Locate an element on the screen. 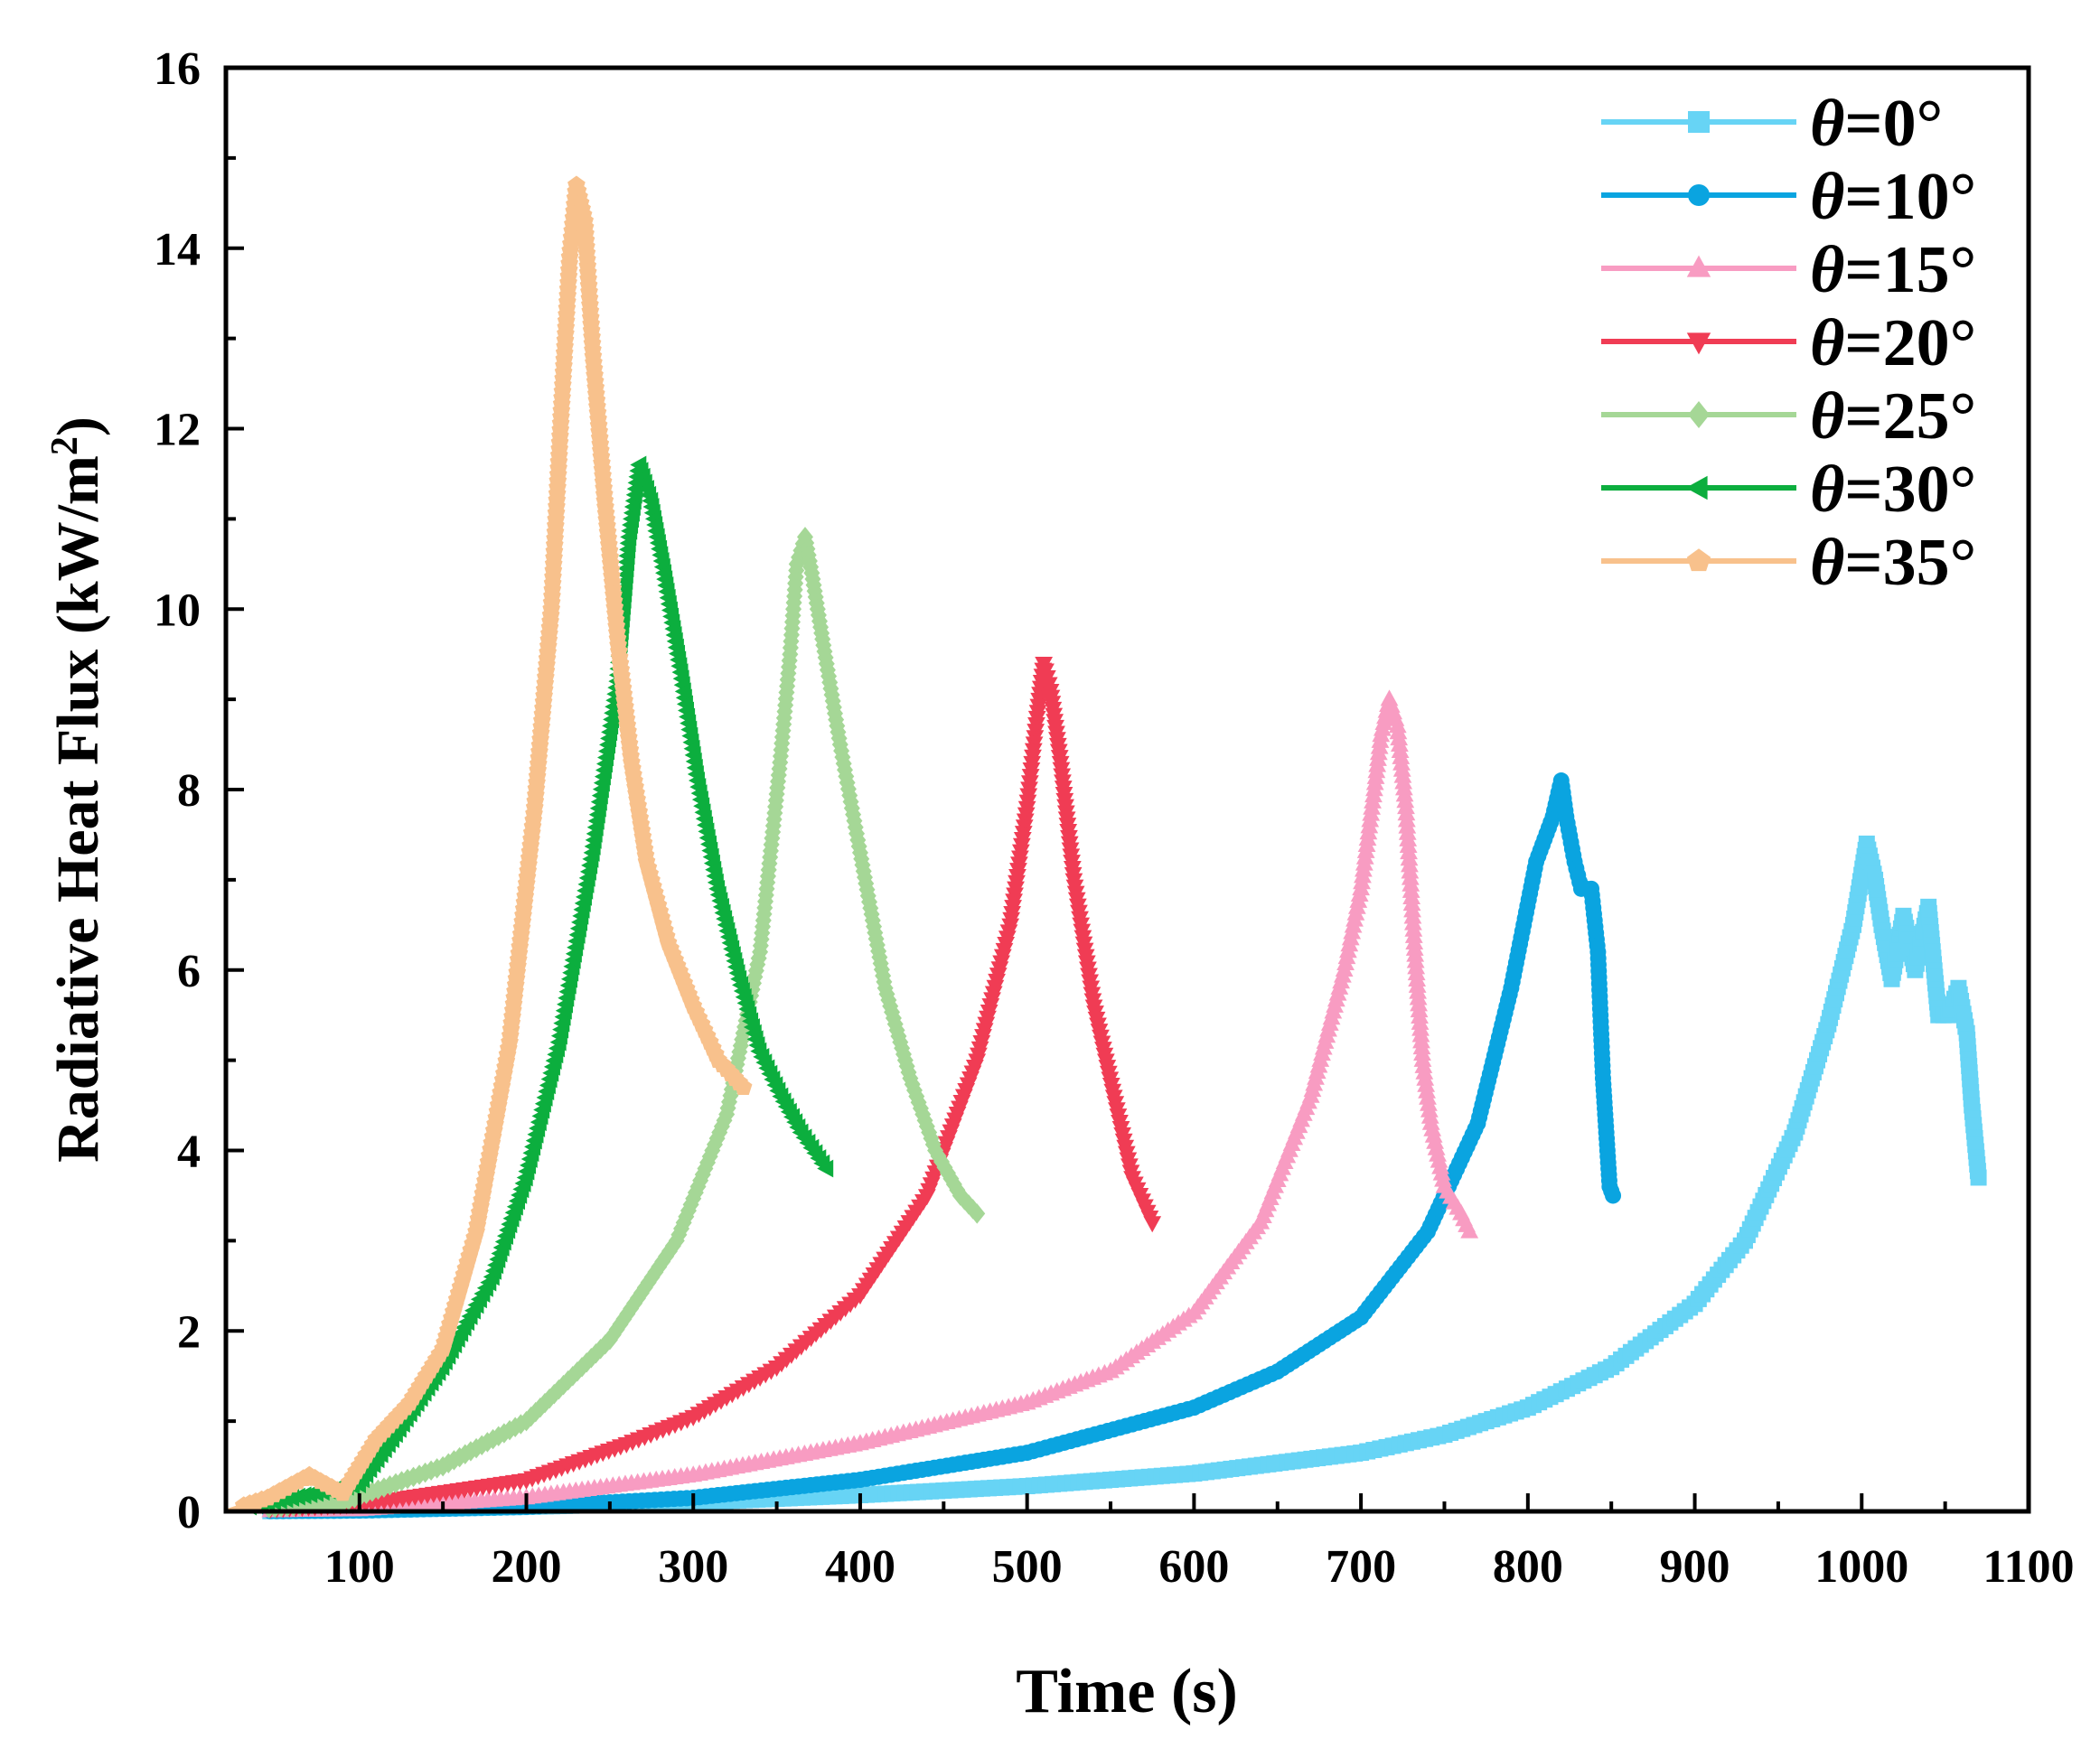  legend-label: θ=30° is located at coordinates (1893, 490).